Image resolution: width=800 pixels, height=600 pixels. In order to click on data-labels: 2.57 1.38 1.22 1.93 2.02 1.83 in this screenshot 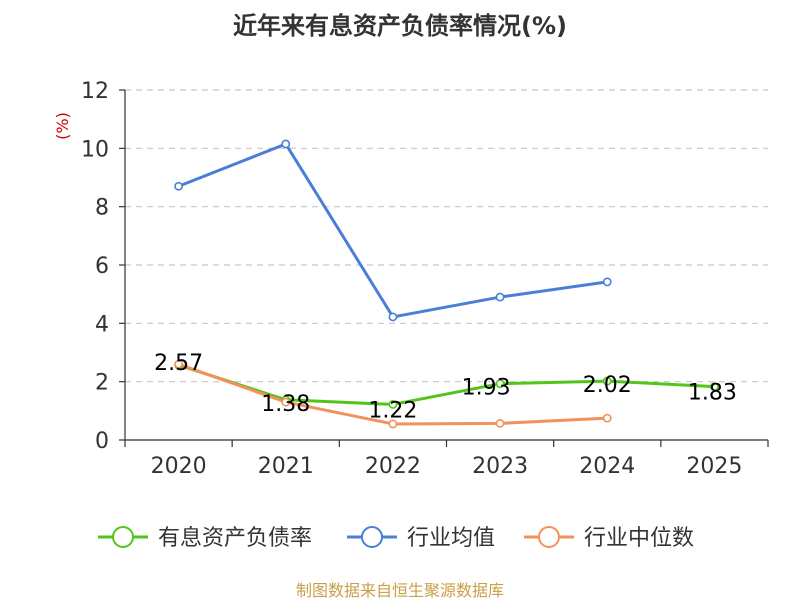, I will do `click(445, 387)`.